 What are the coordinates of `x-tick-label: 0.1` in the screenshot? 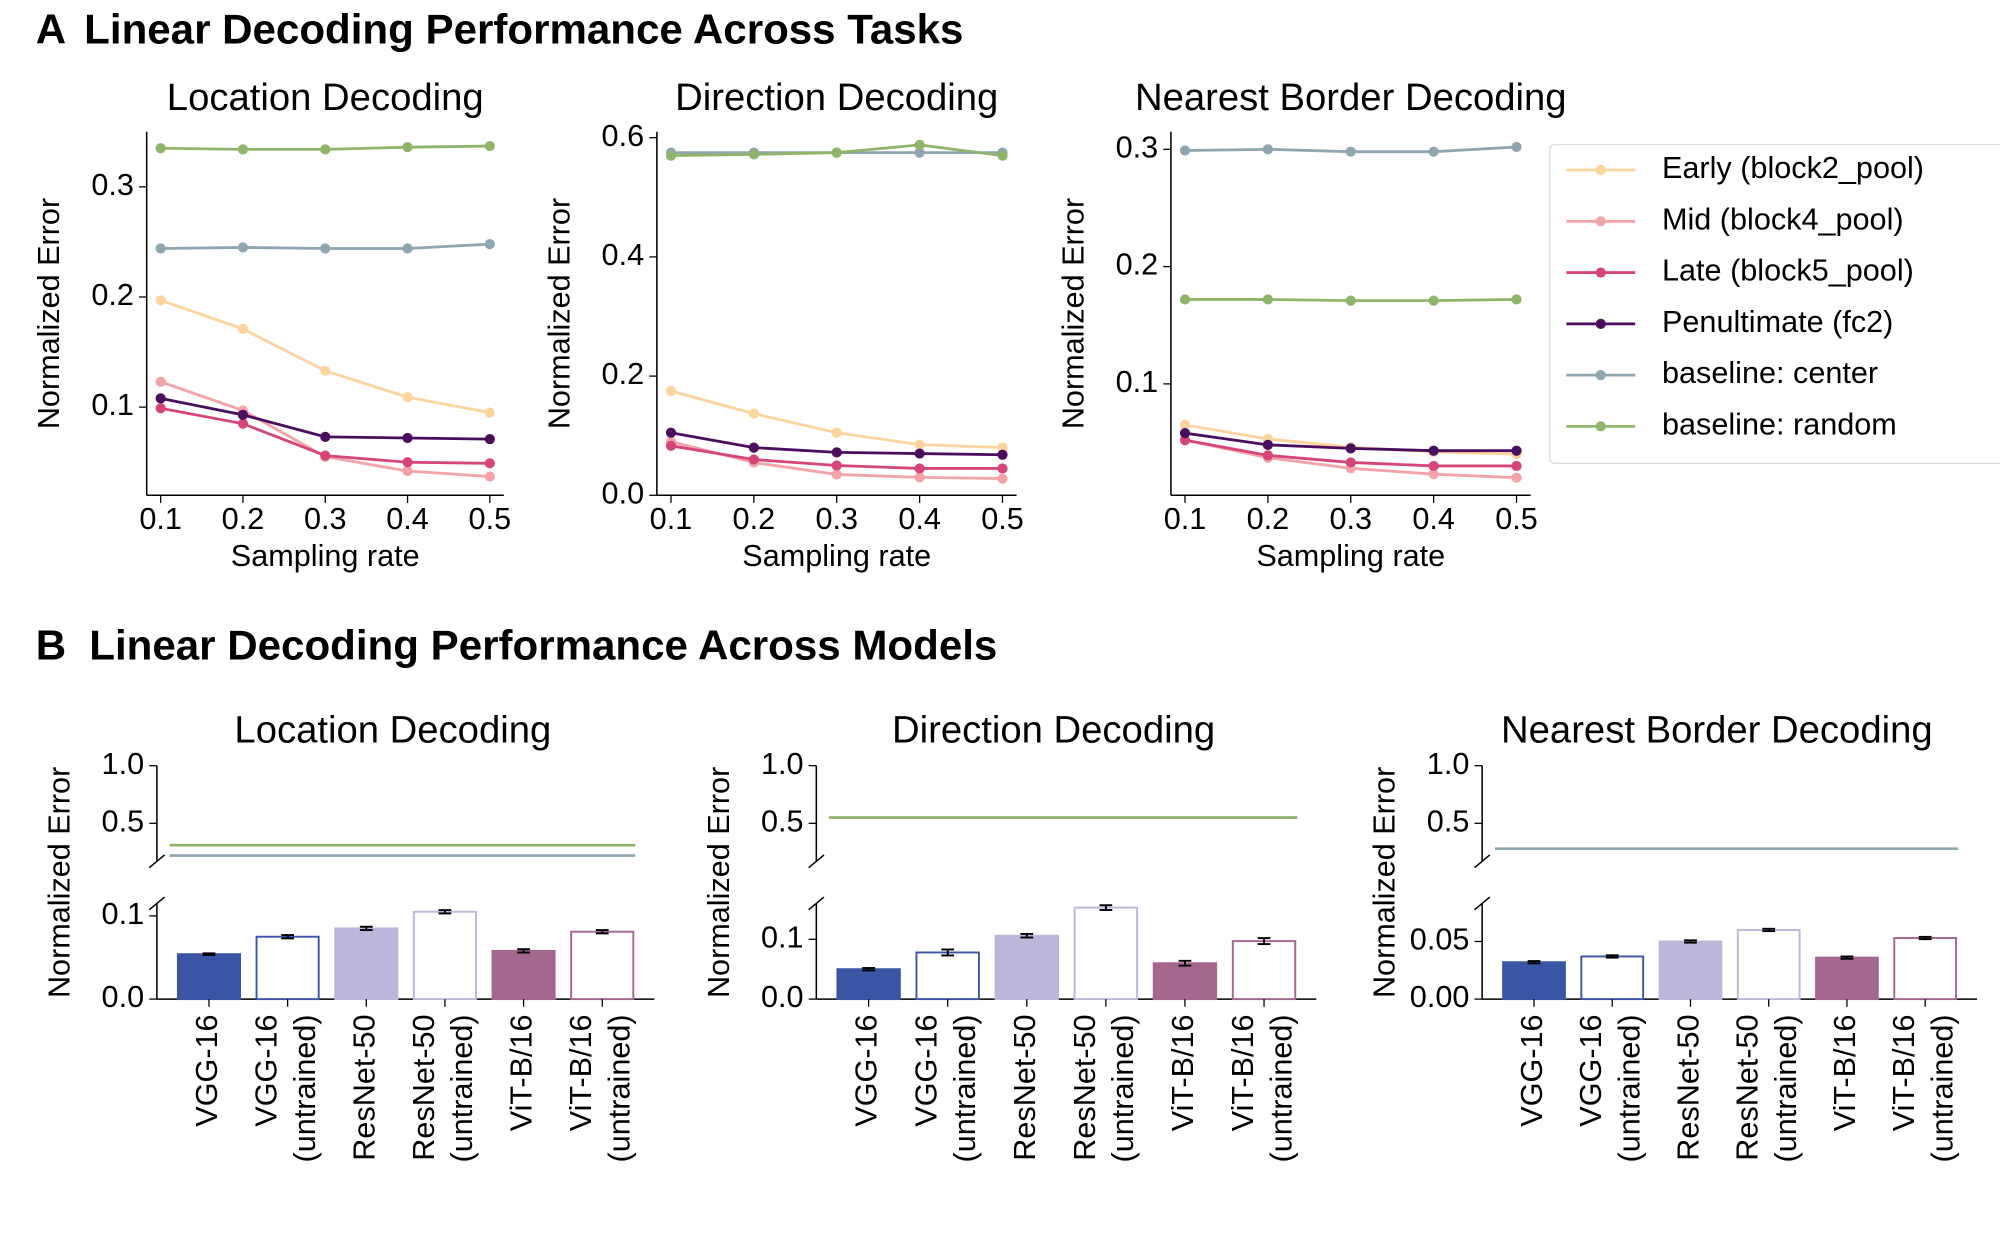 It's located at (160, 519).